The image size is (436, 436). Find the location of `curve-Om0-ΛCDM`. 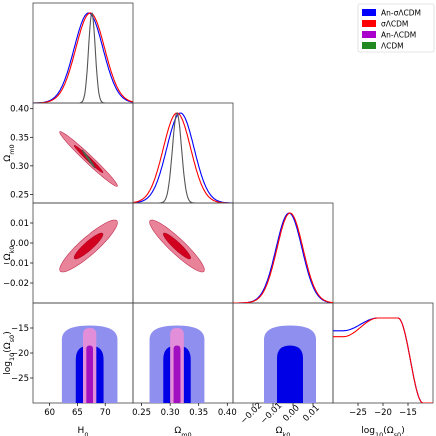

curve-Om0-ΛCDM is located at coordinates (183, 157).